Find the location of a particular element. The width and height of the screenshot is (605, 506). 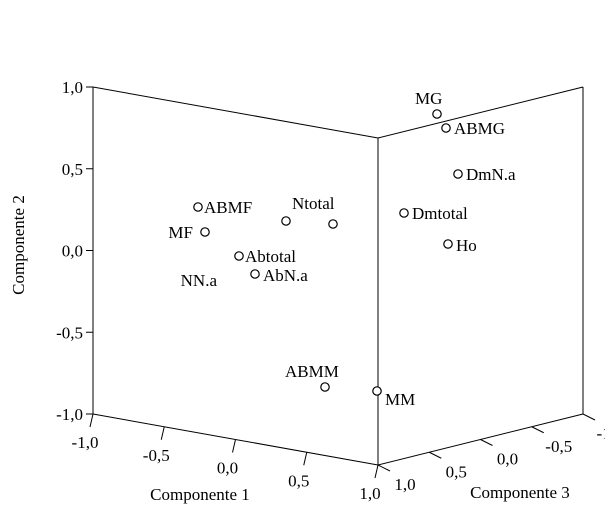

z-tick-label: 0,0 is located at coordinates (507, 459).